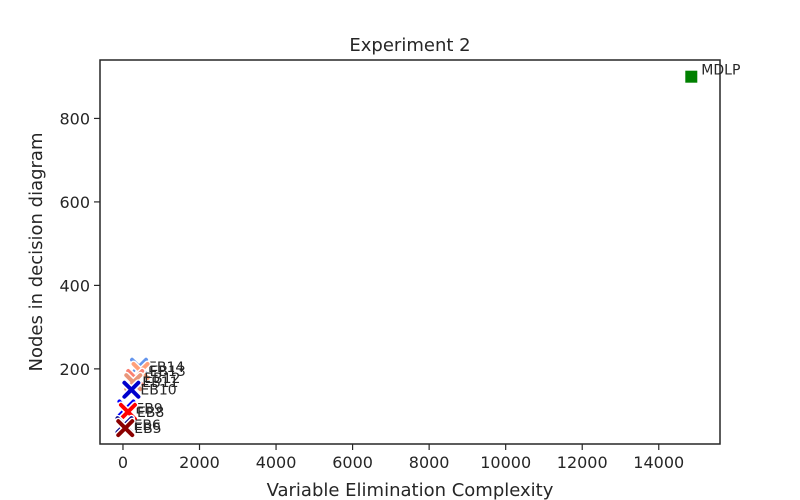  I want to click on point-label-eb9: EB9, so click(148, 410).